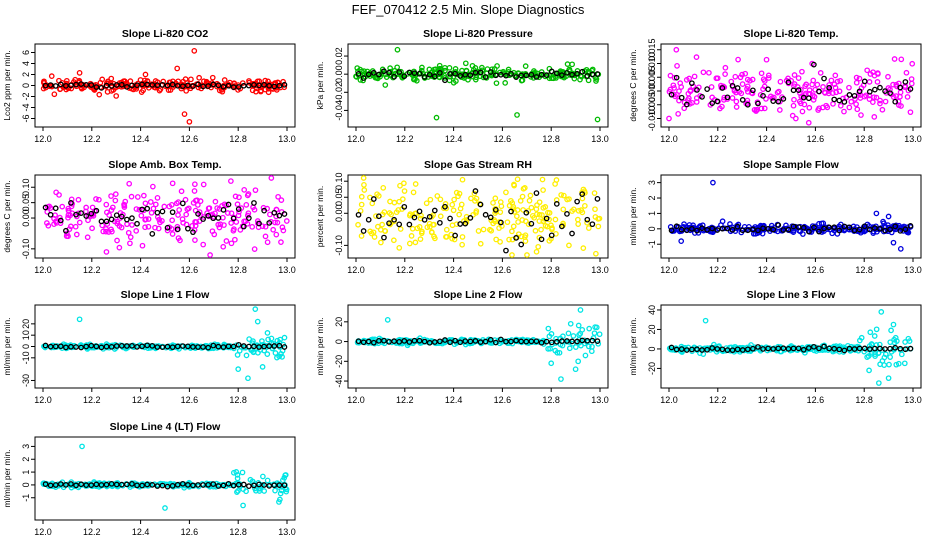 This screenshot has width=936, height=540. I want to click on x-tick-label: 12.2, so click(718, 270).